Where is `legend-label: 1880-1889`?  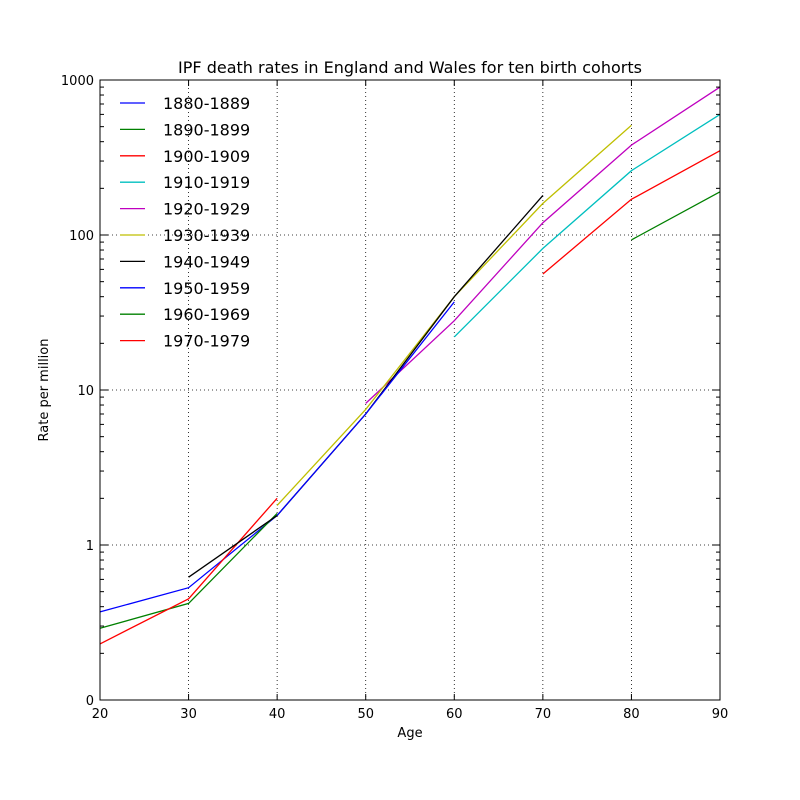 legend-label: 1880-1889 is located at coordinates (206, 103).